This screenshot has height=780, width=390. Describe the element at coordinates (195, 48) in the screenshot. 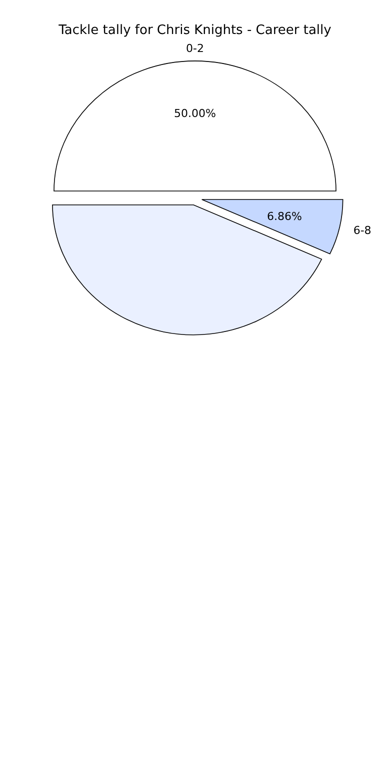

I see `slice-label: 0-2` at that location.